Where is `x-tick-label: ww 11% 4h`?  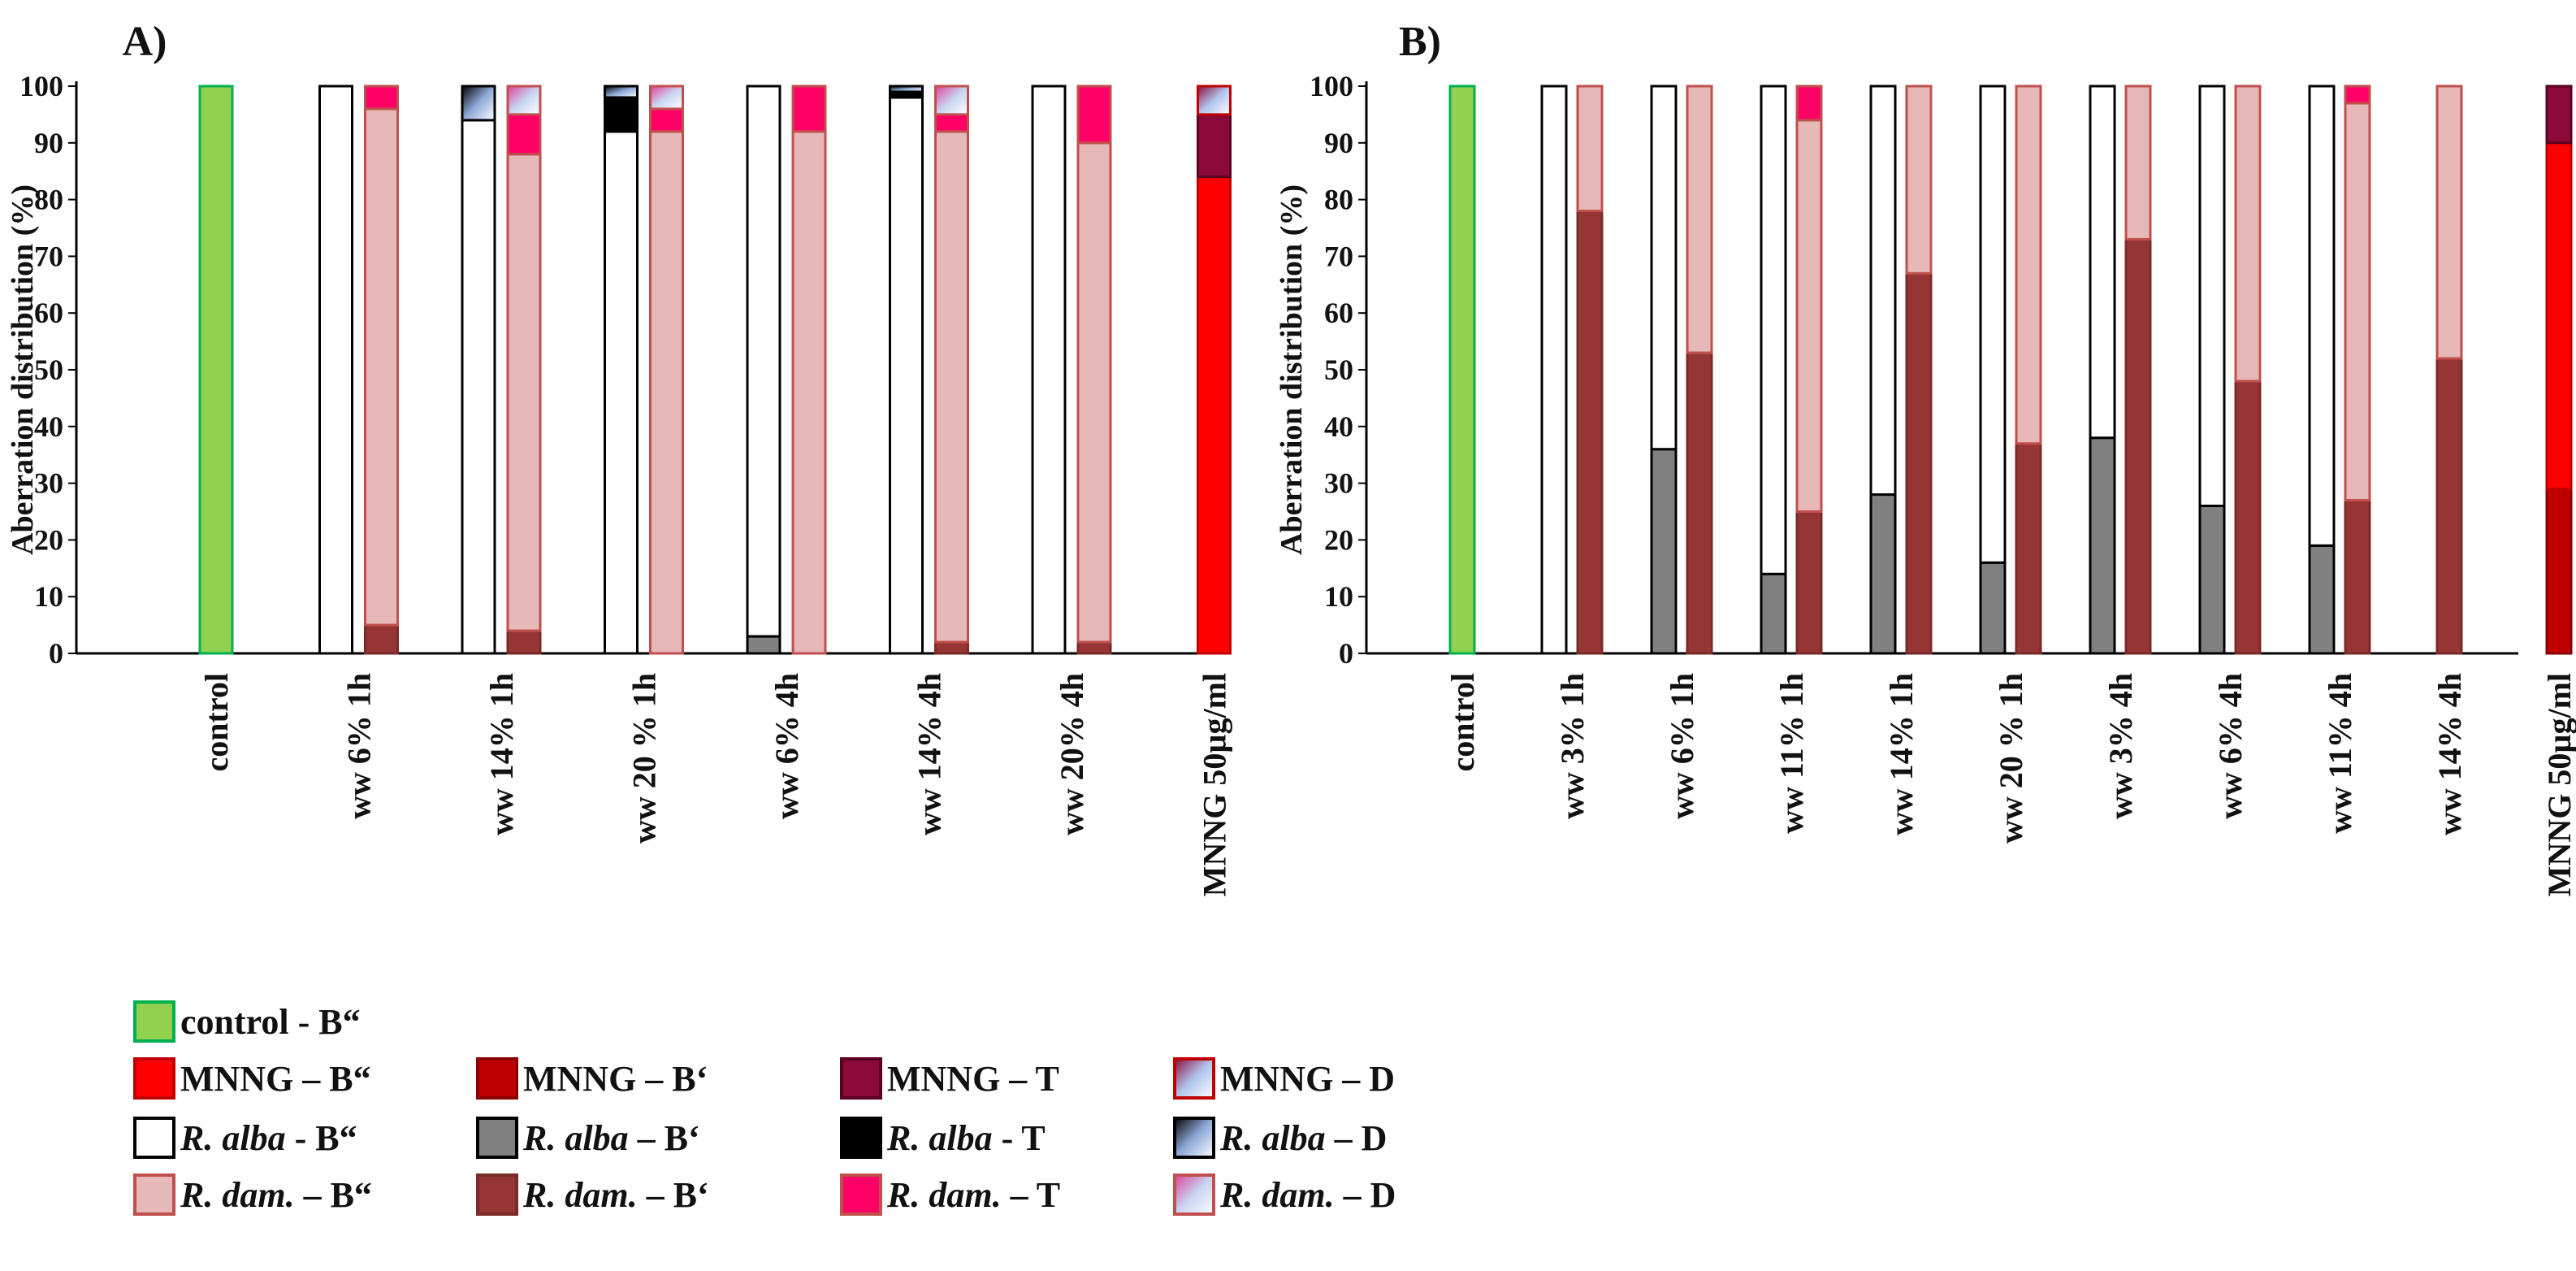 x-tick-label: ww 11% 4h is located at coordinates (2340, 753).